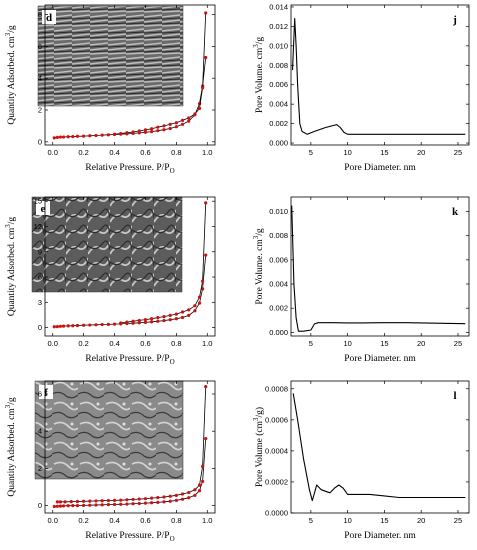  What do you see at coordinates (176, 520) in the screenshot?
I see `panel-f-x-tick-label: 0.8` at bounding box center [176, 520].